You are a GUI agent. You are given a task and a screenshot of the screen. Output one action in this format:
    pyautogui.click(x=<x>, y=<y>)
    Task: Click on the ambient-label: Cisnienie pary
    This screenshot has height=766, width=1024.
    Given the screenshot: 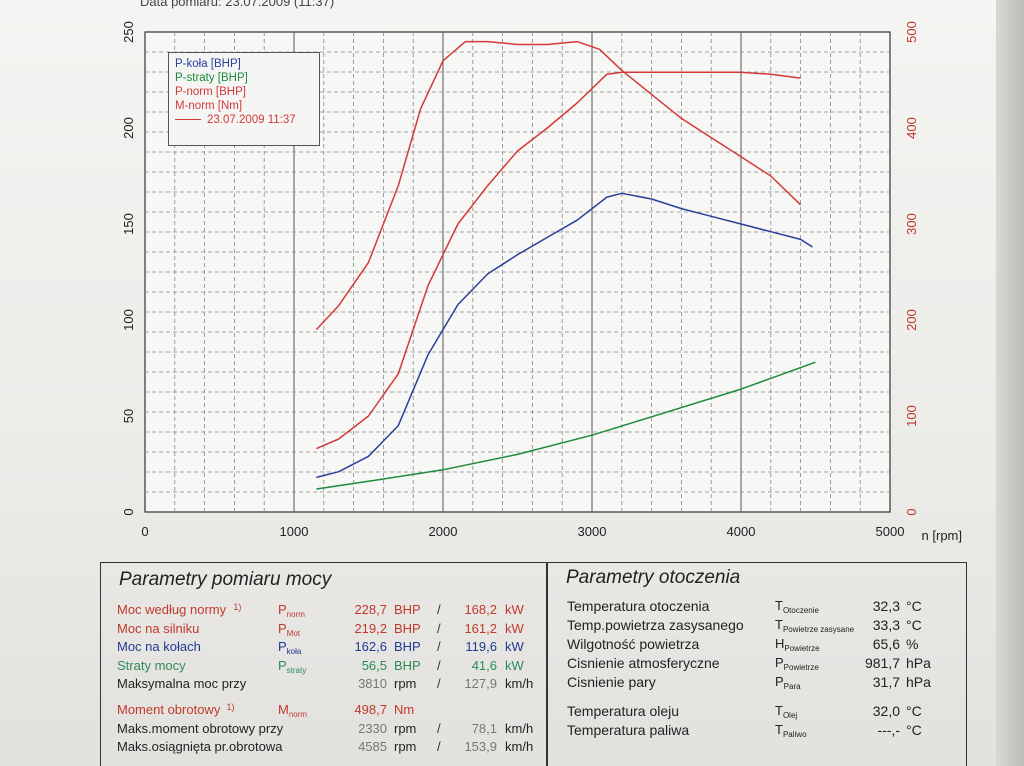 What is the action you would take?
    pyautogui.click(x=611, y=682)
    